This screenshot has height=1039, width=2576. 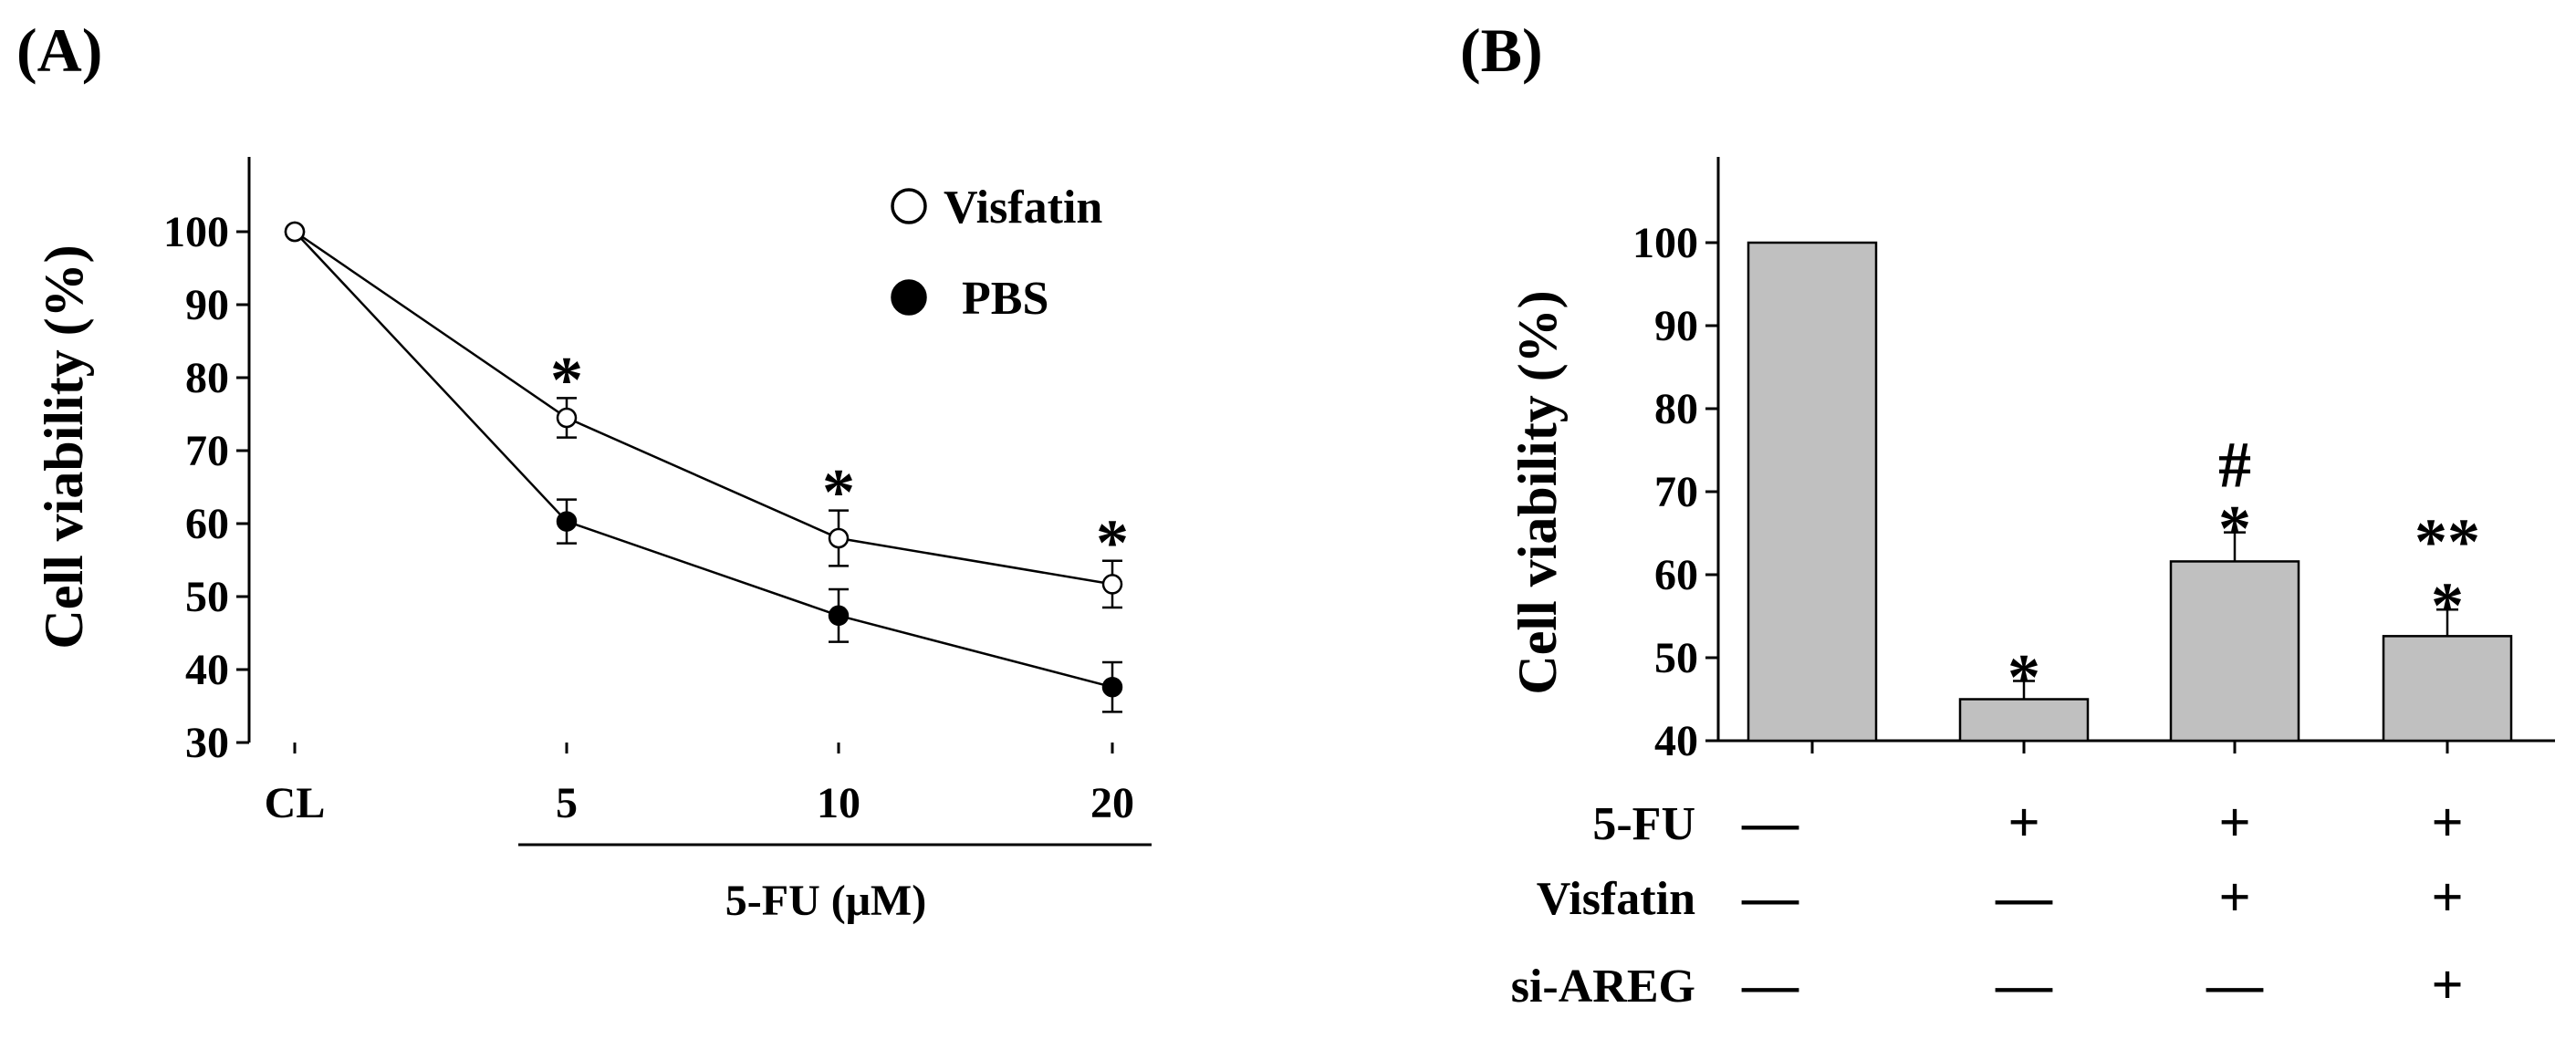 What do you see at coordinates (1112, 803) in the screenshot?
I see `x-tick-label: 20` at bounding box center [1112, 803].